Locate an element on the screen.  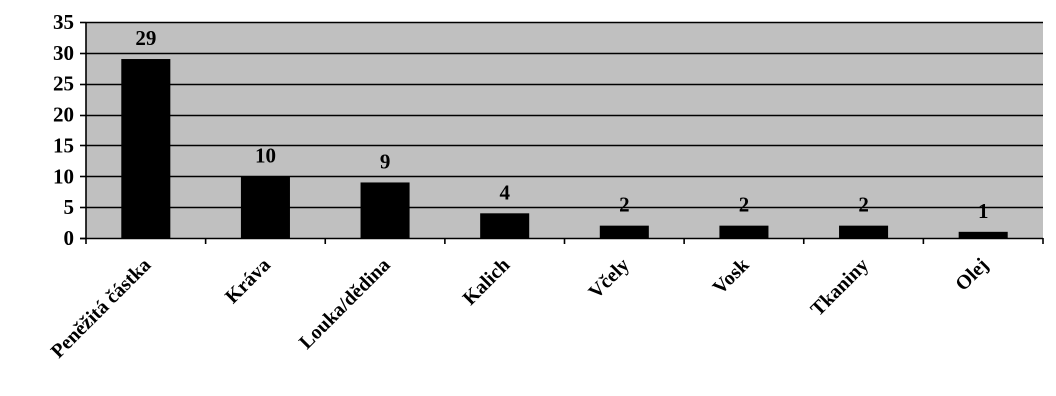
y-tick-label: 15 is located at coordinates (63, 145).